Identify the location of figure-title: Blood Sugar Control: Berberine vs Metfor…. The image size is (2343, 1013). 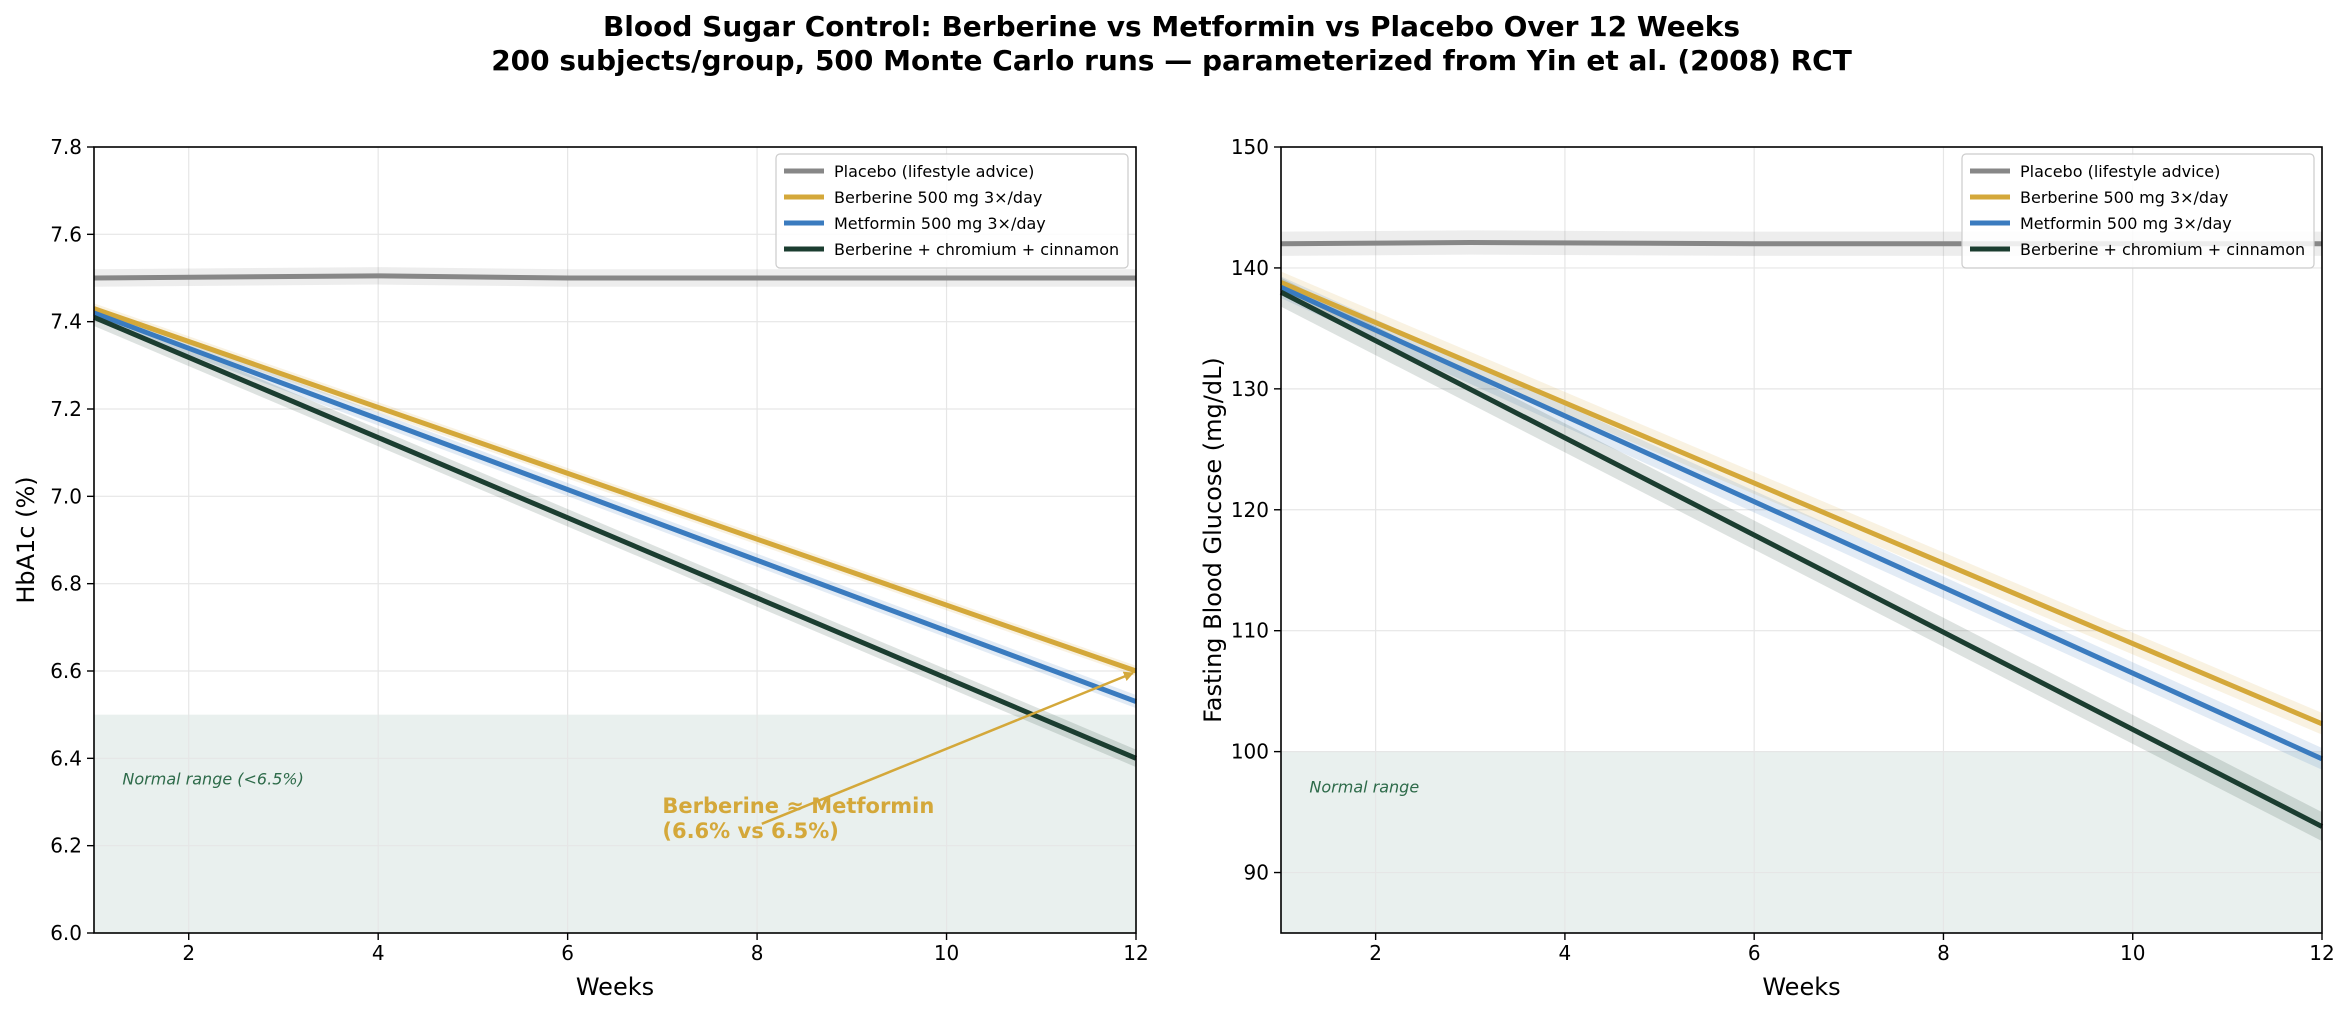
(1171, 26).